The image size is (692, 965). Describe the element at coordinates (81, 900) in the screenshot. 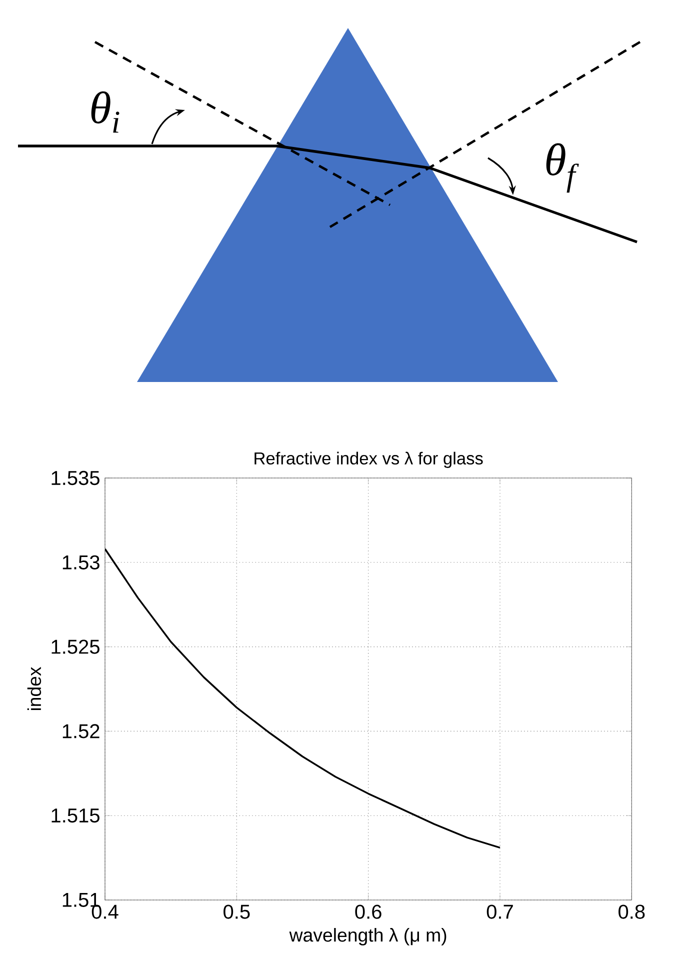

I see `y-tick-label: 1.51` at that location.